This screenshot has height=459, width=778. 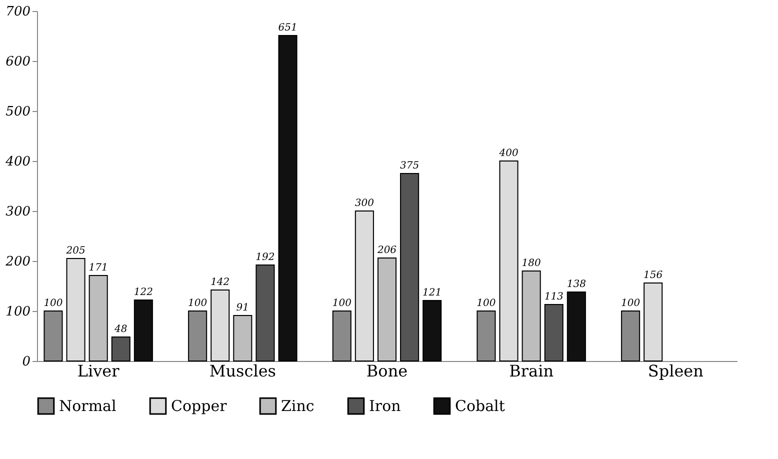 What do you see at coordinates (554, 297) in the screenshot?
I see `data-label: 113` at bounding box center [554, 297].